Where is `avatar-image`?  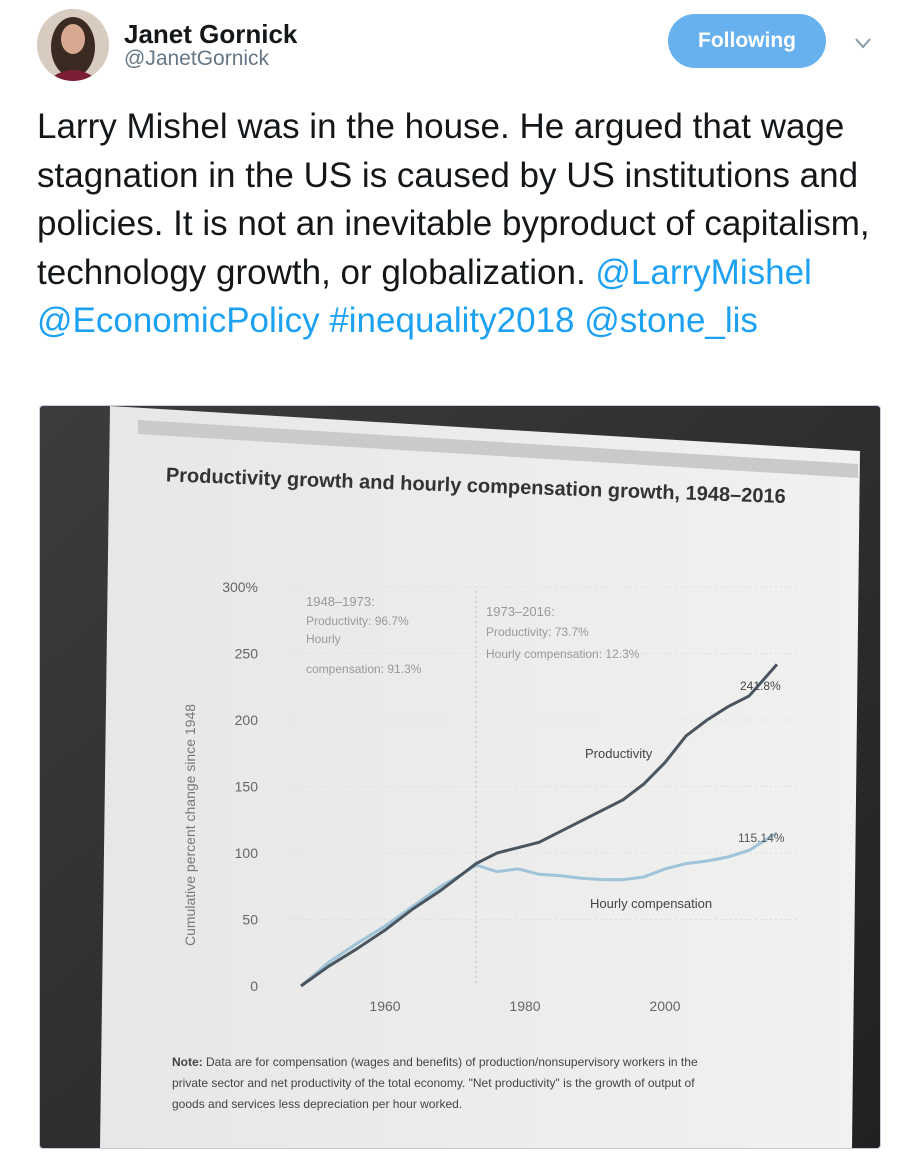
avatar-image is located at coordinates (73, 45).